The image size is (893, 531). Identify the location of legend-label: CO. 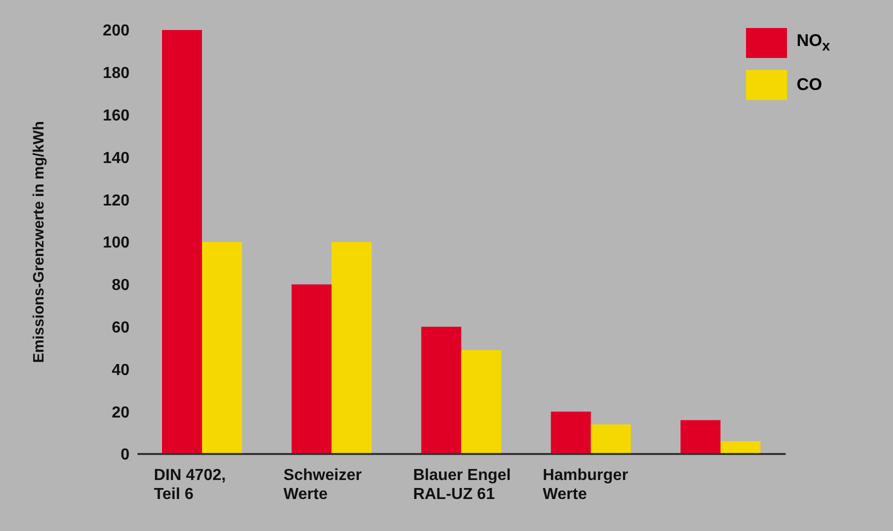
(809, 85).